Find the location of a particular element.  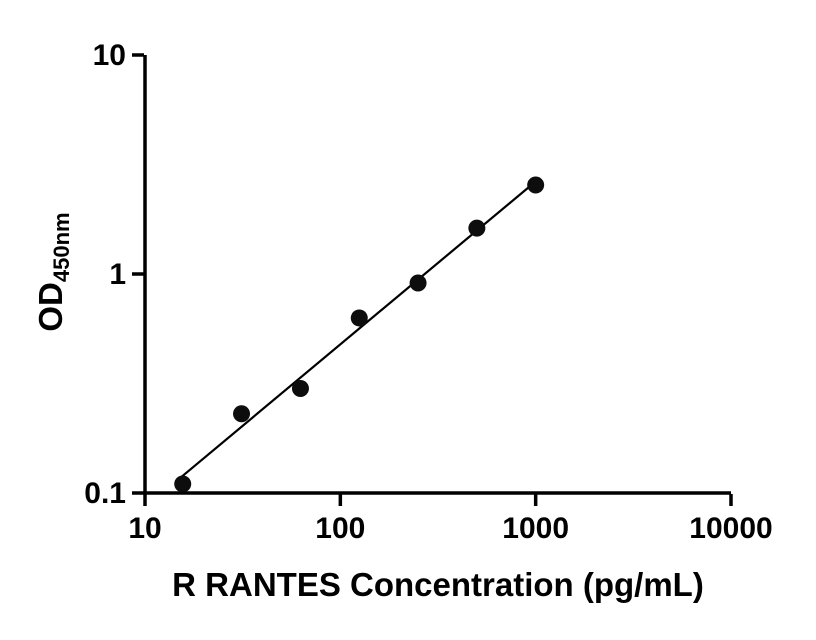

x-tick-label: 100 is located at coordinates (340, 528).